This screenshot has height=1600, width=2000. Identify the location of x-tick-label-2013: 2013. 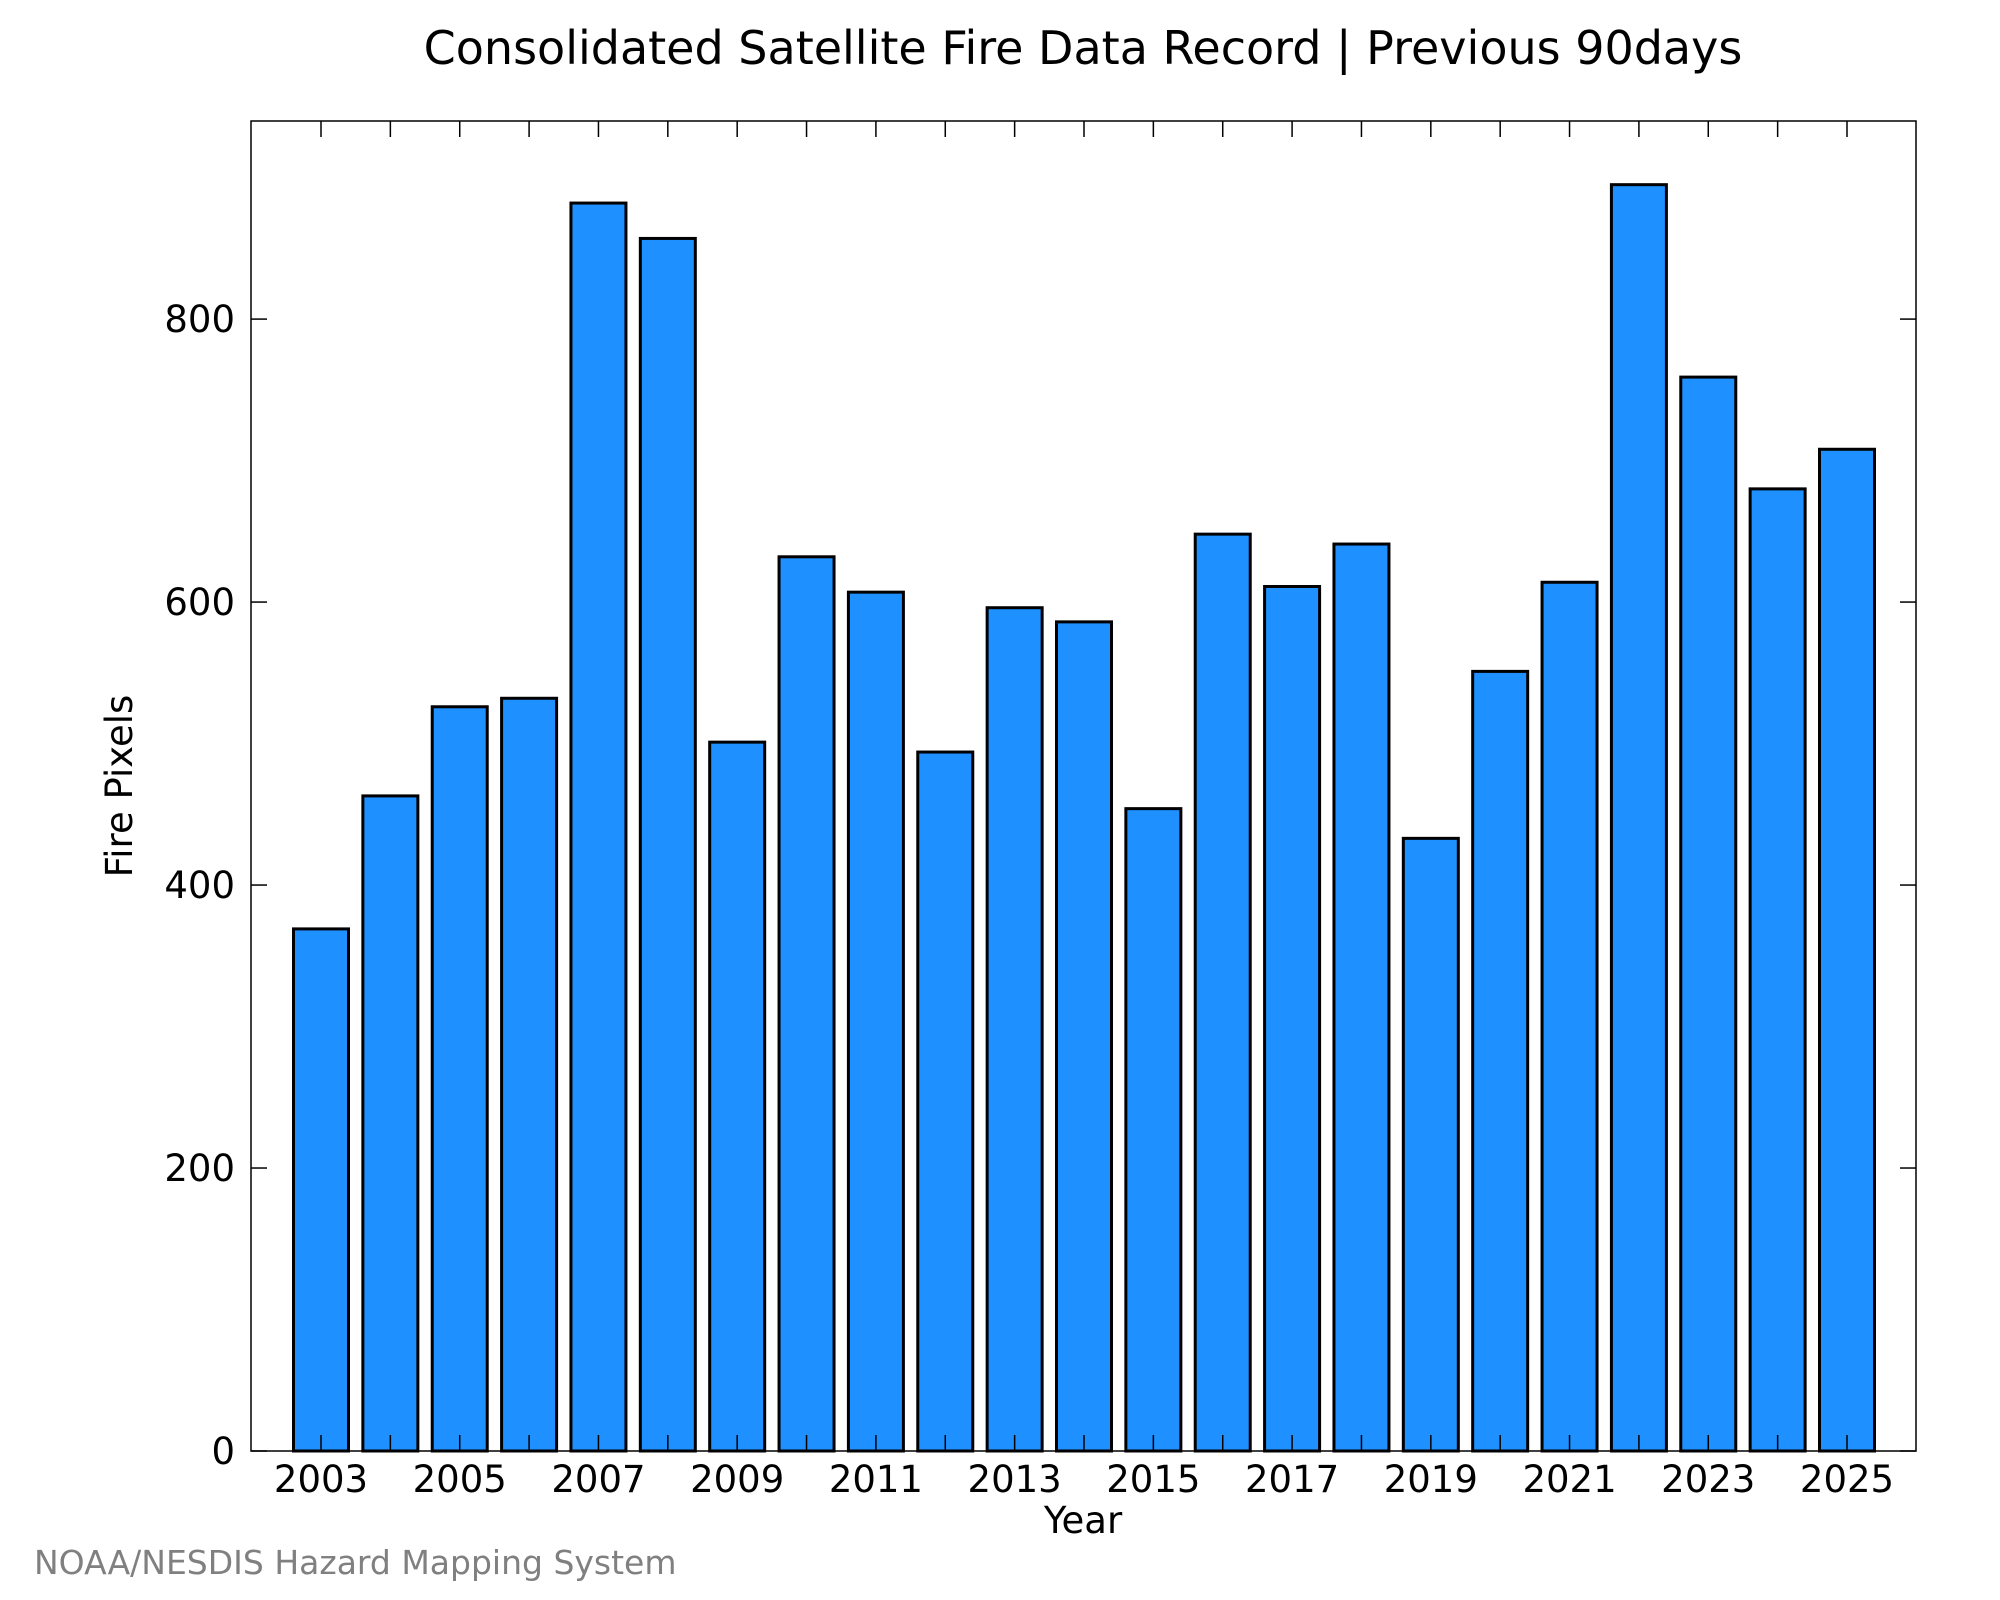
(1015, 1479).